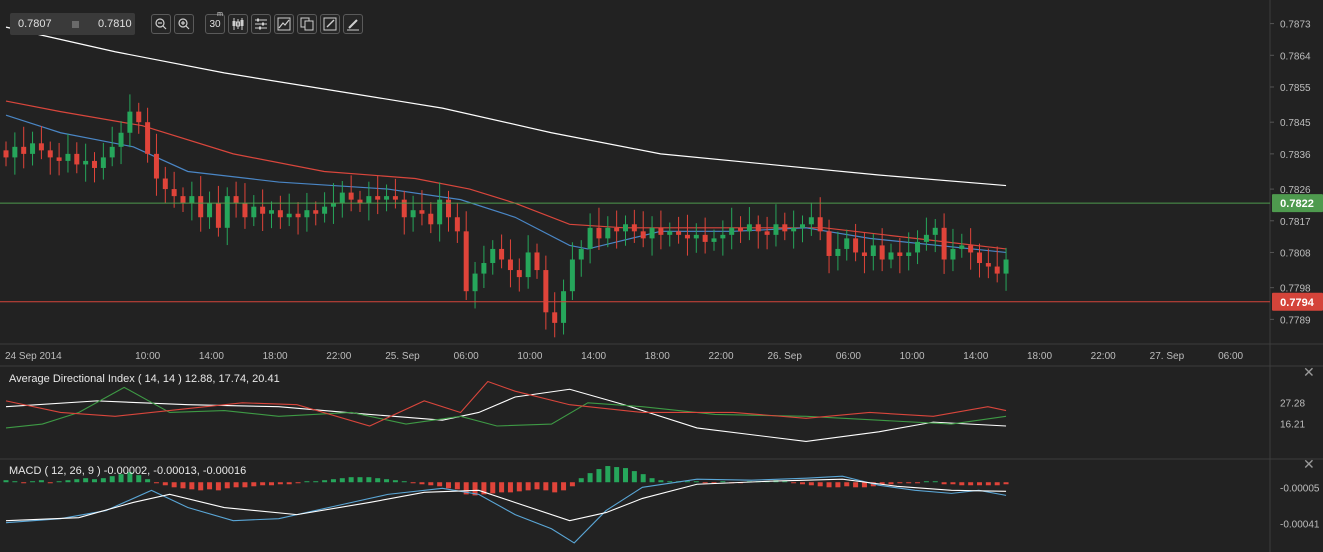 Image resolution: width=1323 pixels, height=552 pixels. I want to click on line-tool-button, so click(284, 24).